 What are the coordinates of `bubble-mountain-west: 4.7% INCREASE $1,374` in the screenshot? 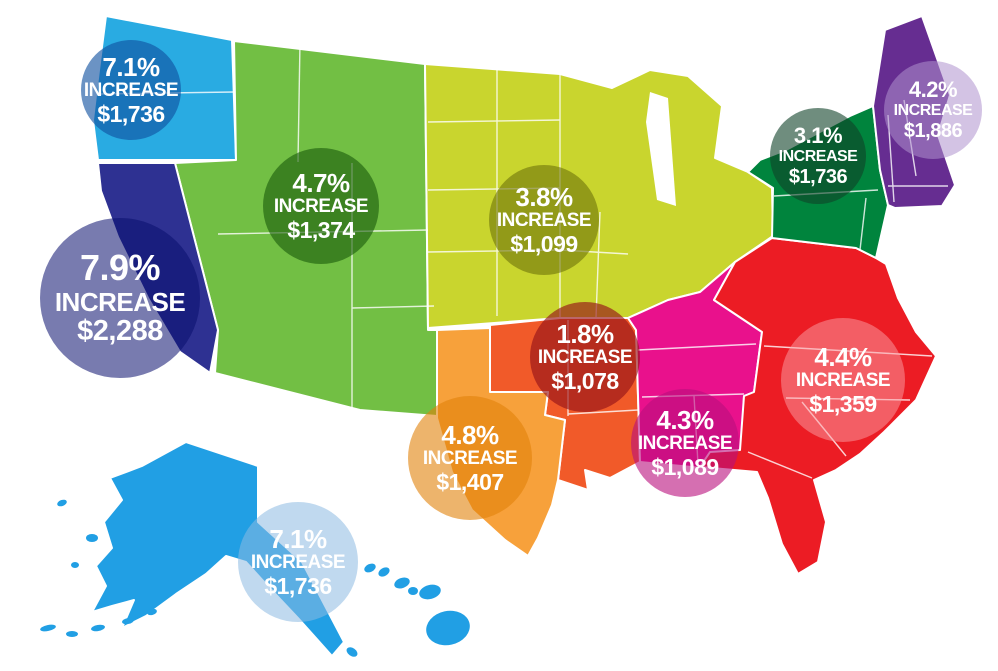 It's located at (321, 206).